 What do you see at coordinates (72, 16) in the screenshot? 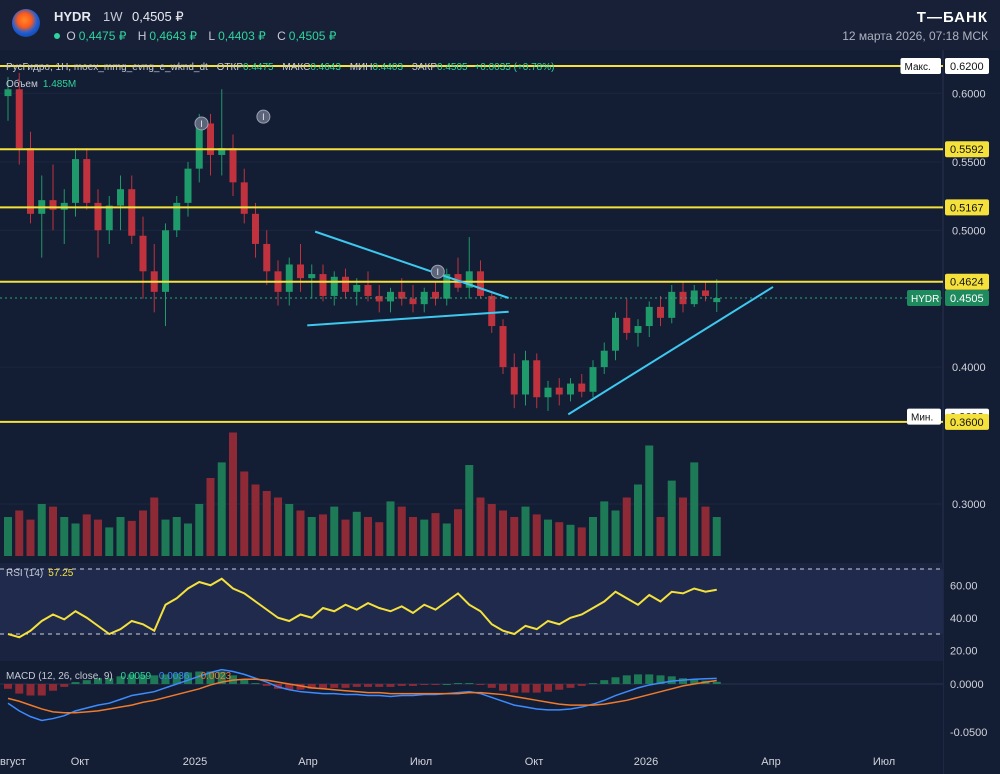
I see `ticker-symbol: HYDR` at bounding box center [72, 16].